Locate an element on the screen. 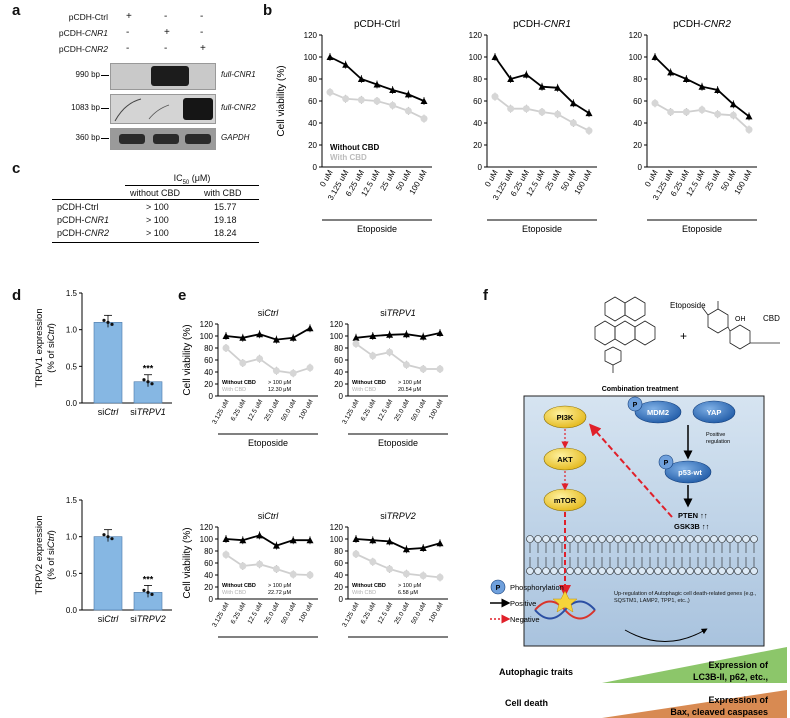  band-cnr2 is located at coordinates (198, 109).